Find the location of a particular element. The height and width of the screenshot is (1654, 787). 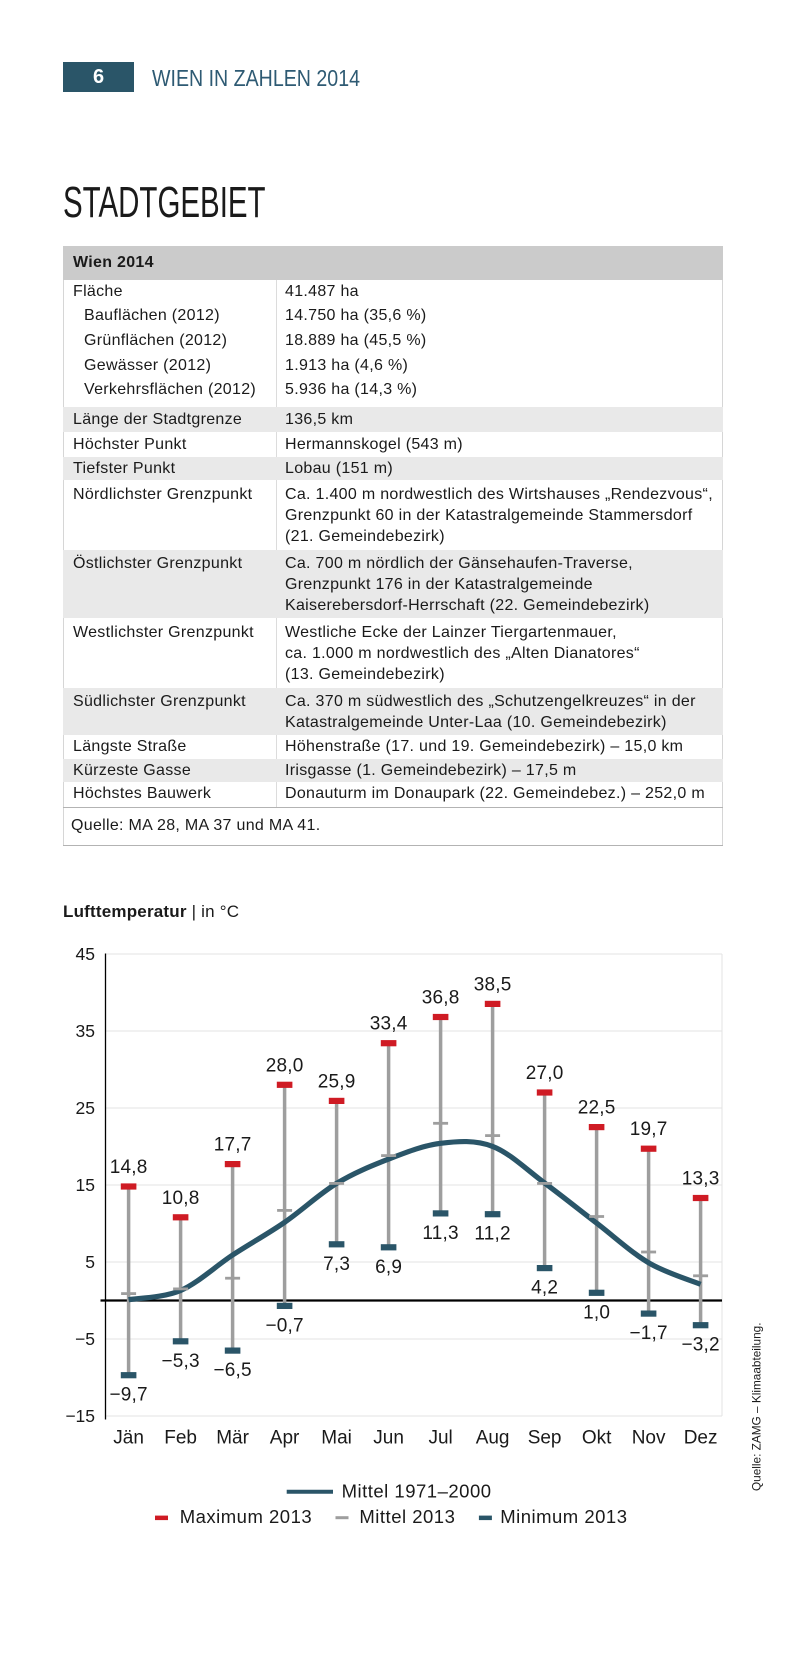

svg-text: 38,5 is located at coordinates (493, 984).